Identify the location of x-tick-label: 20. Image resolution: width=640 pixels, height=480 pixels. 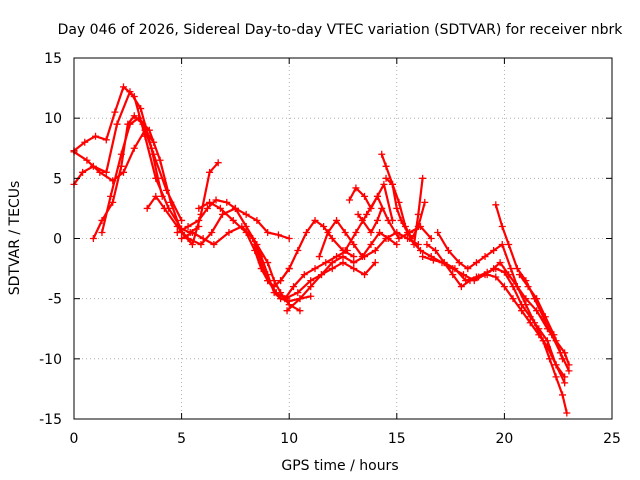
(504, 439).